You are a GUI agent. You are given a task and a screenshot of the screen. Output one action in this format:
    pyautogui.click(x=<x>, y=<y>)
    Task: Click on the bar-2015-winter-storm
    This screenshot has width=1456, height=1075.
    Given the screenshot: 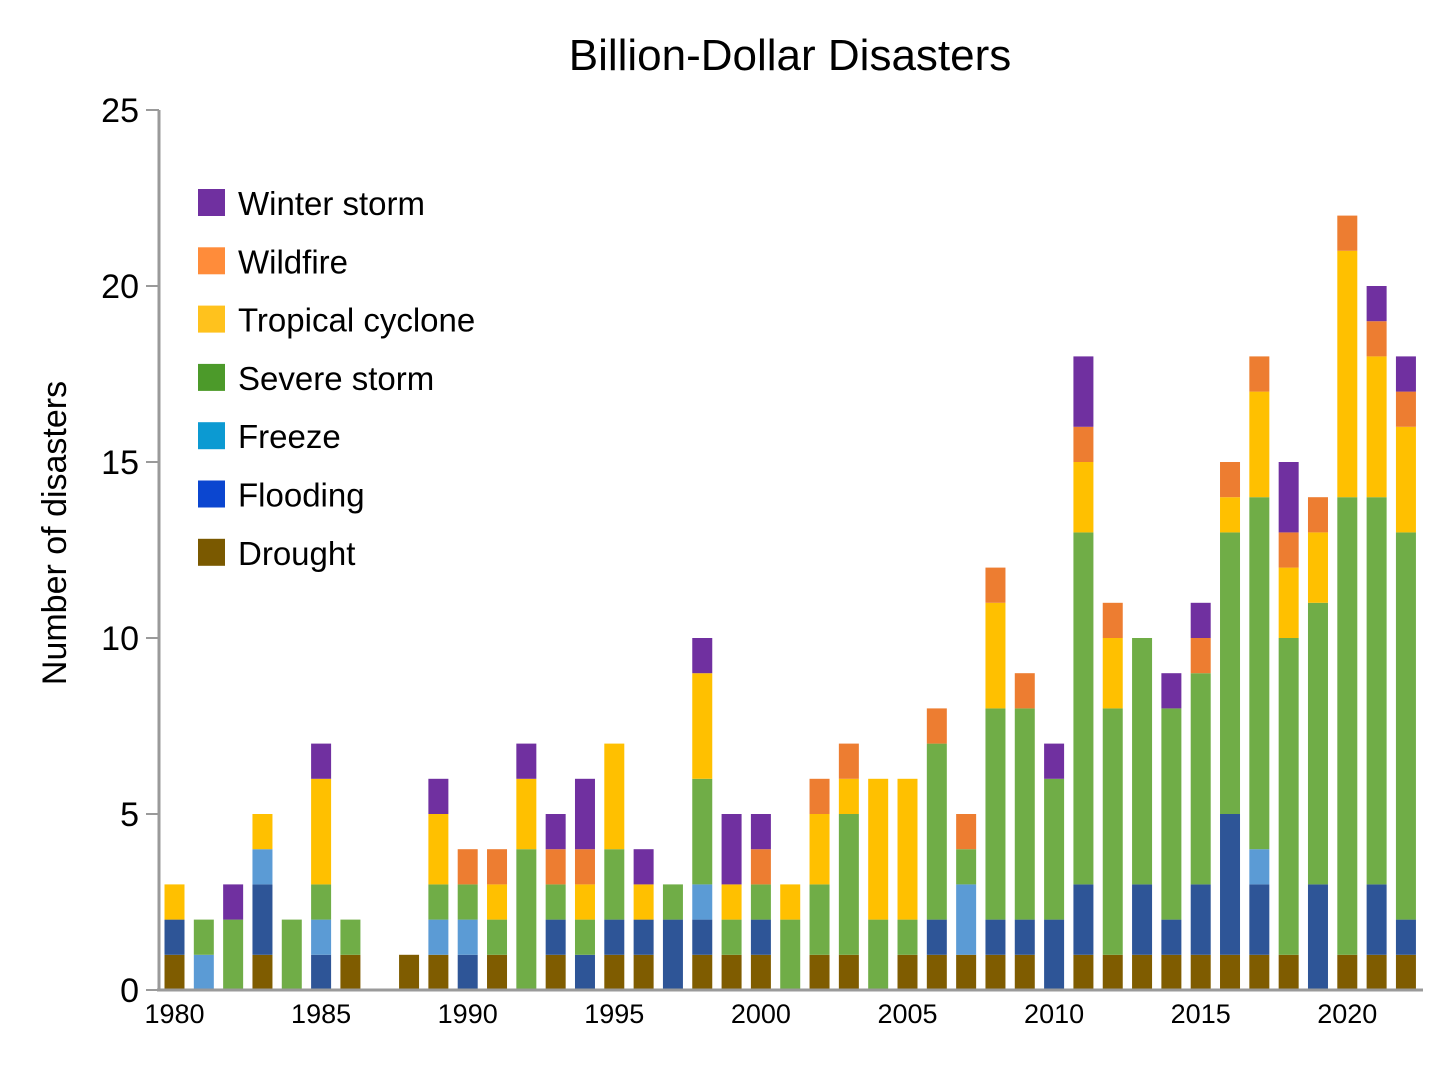 What is the action you would take?
    pyautogui.click(x=1200, y=620)
    